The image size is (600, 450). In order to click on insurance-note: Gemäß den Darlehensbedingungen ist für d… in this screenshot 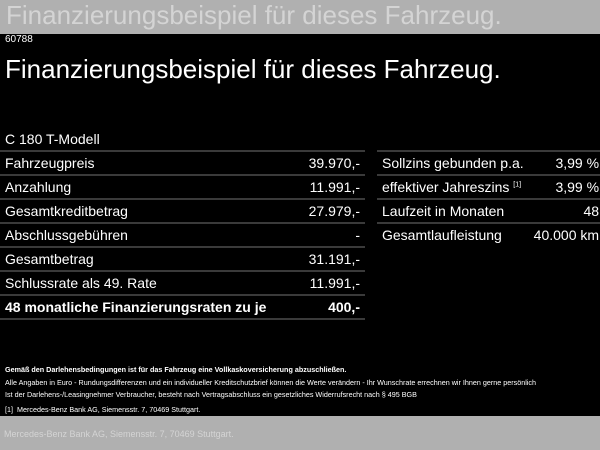, I will do `click(176, 369)`.